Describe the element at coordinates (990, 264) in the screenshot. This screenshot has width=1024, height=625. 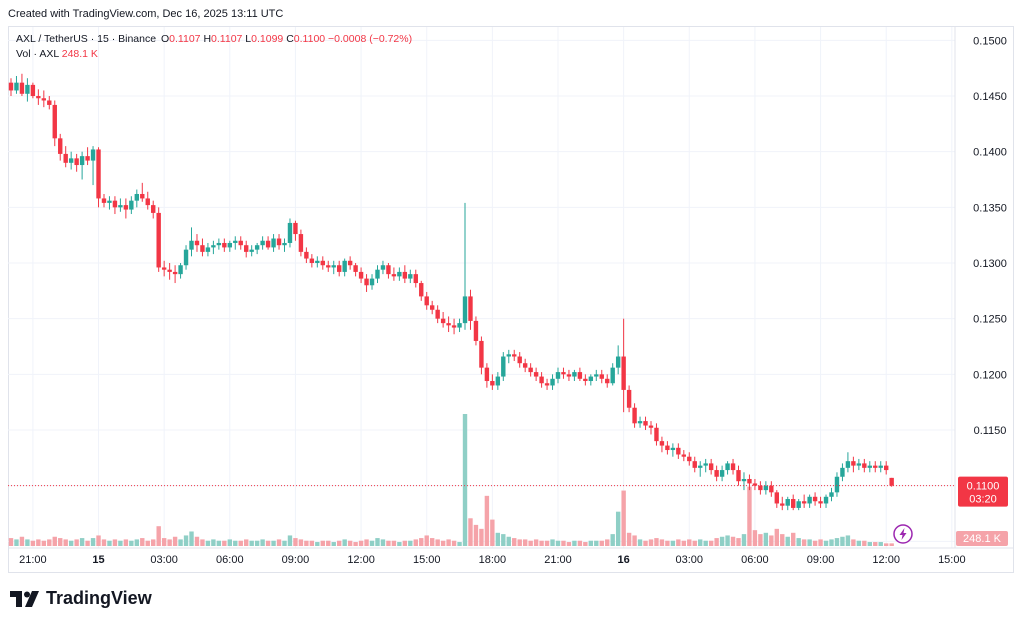
I see `price-tick-label: 0.1300` at that location.